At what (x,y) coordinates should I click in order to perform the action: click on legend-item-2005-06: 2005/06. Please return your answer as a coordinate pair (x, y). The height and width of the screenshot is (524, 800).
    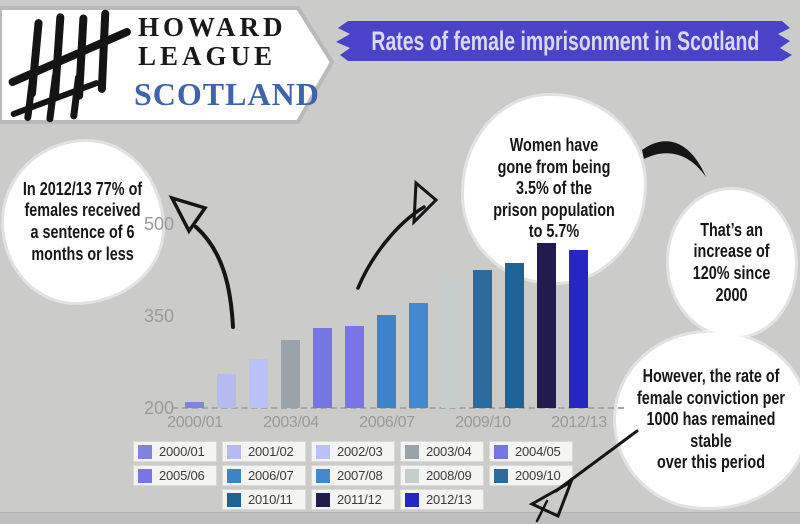
    Looking at the image, I should click on (175, 475).